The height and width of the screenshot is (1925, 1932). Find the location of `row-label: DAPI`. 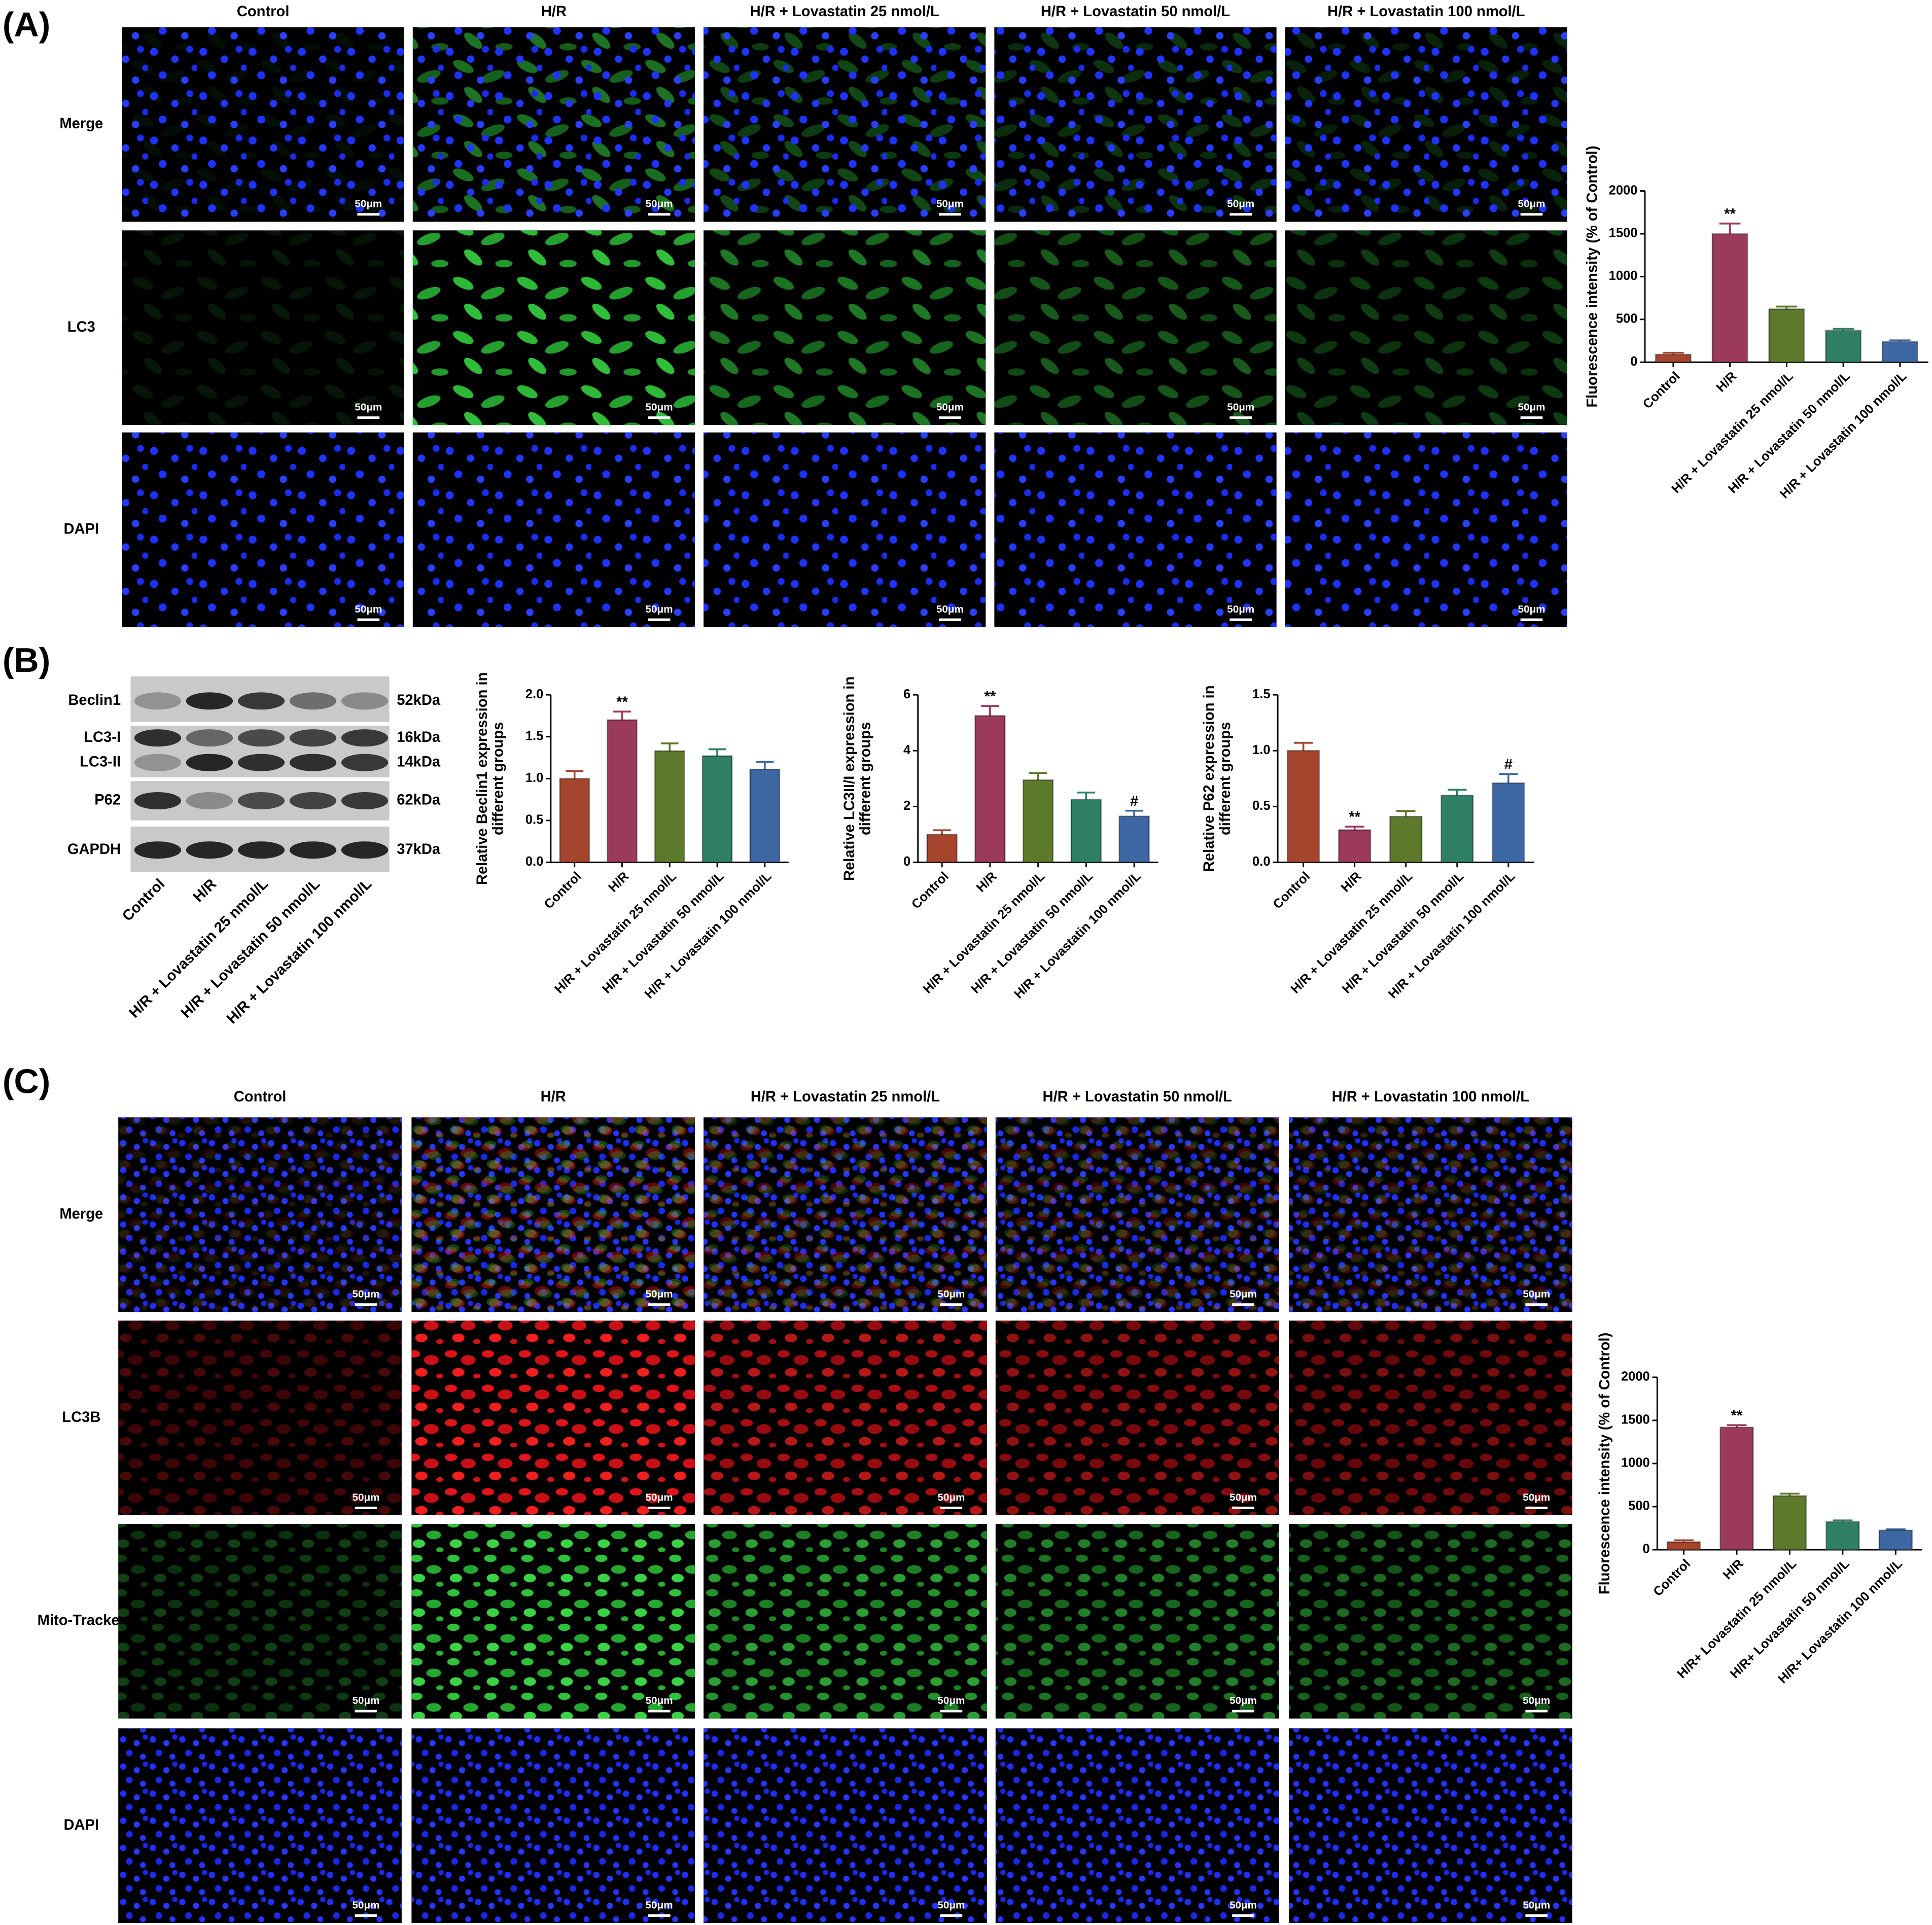

row-label: DAPI is located at coordinates (81, 1825).